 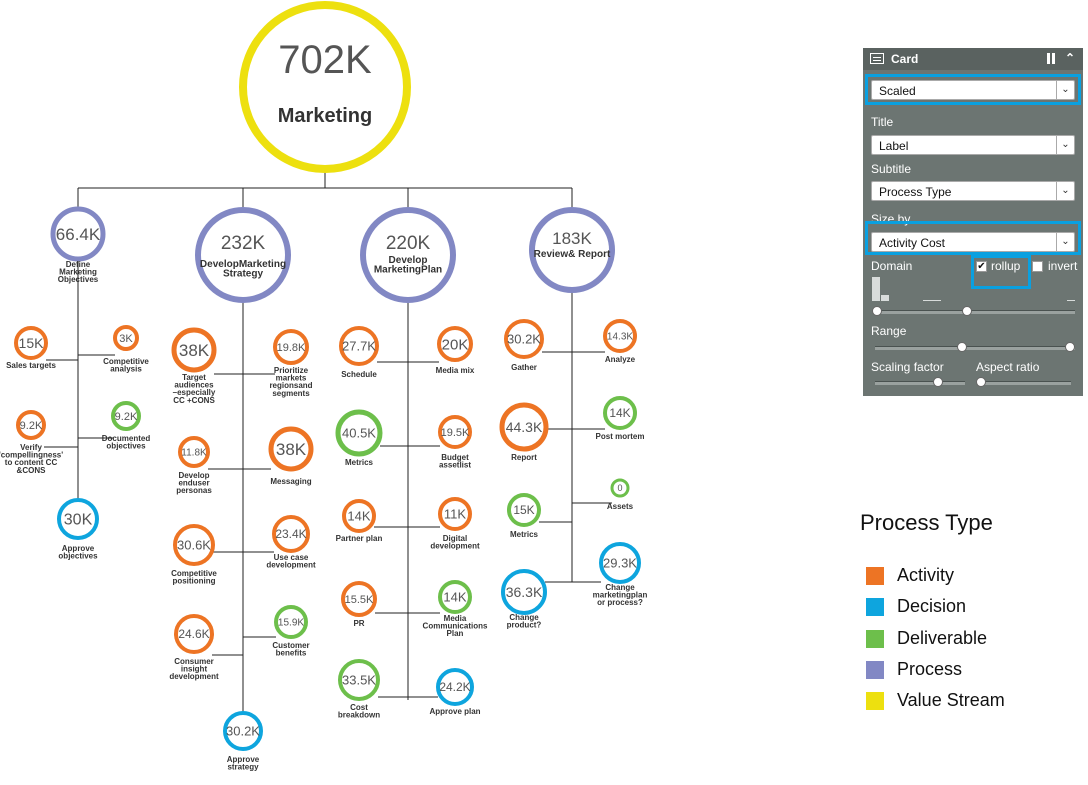 What do you see at coordinates (981, 266) in the screenshot?
I see `rollup-checkbox: ✔` at bounding box center [981, 266].